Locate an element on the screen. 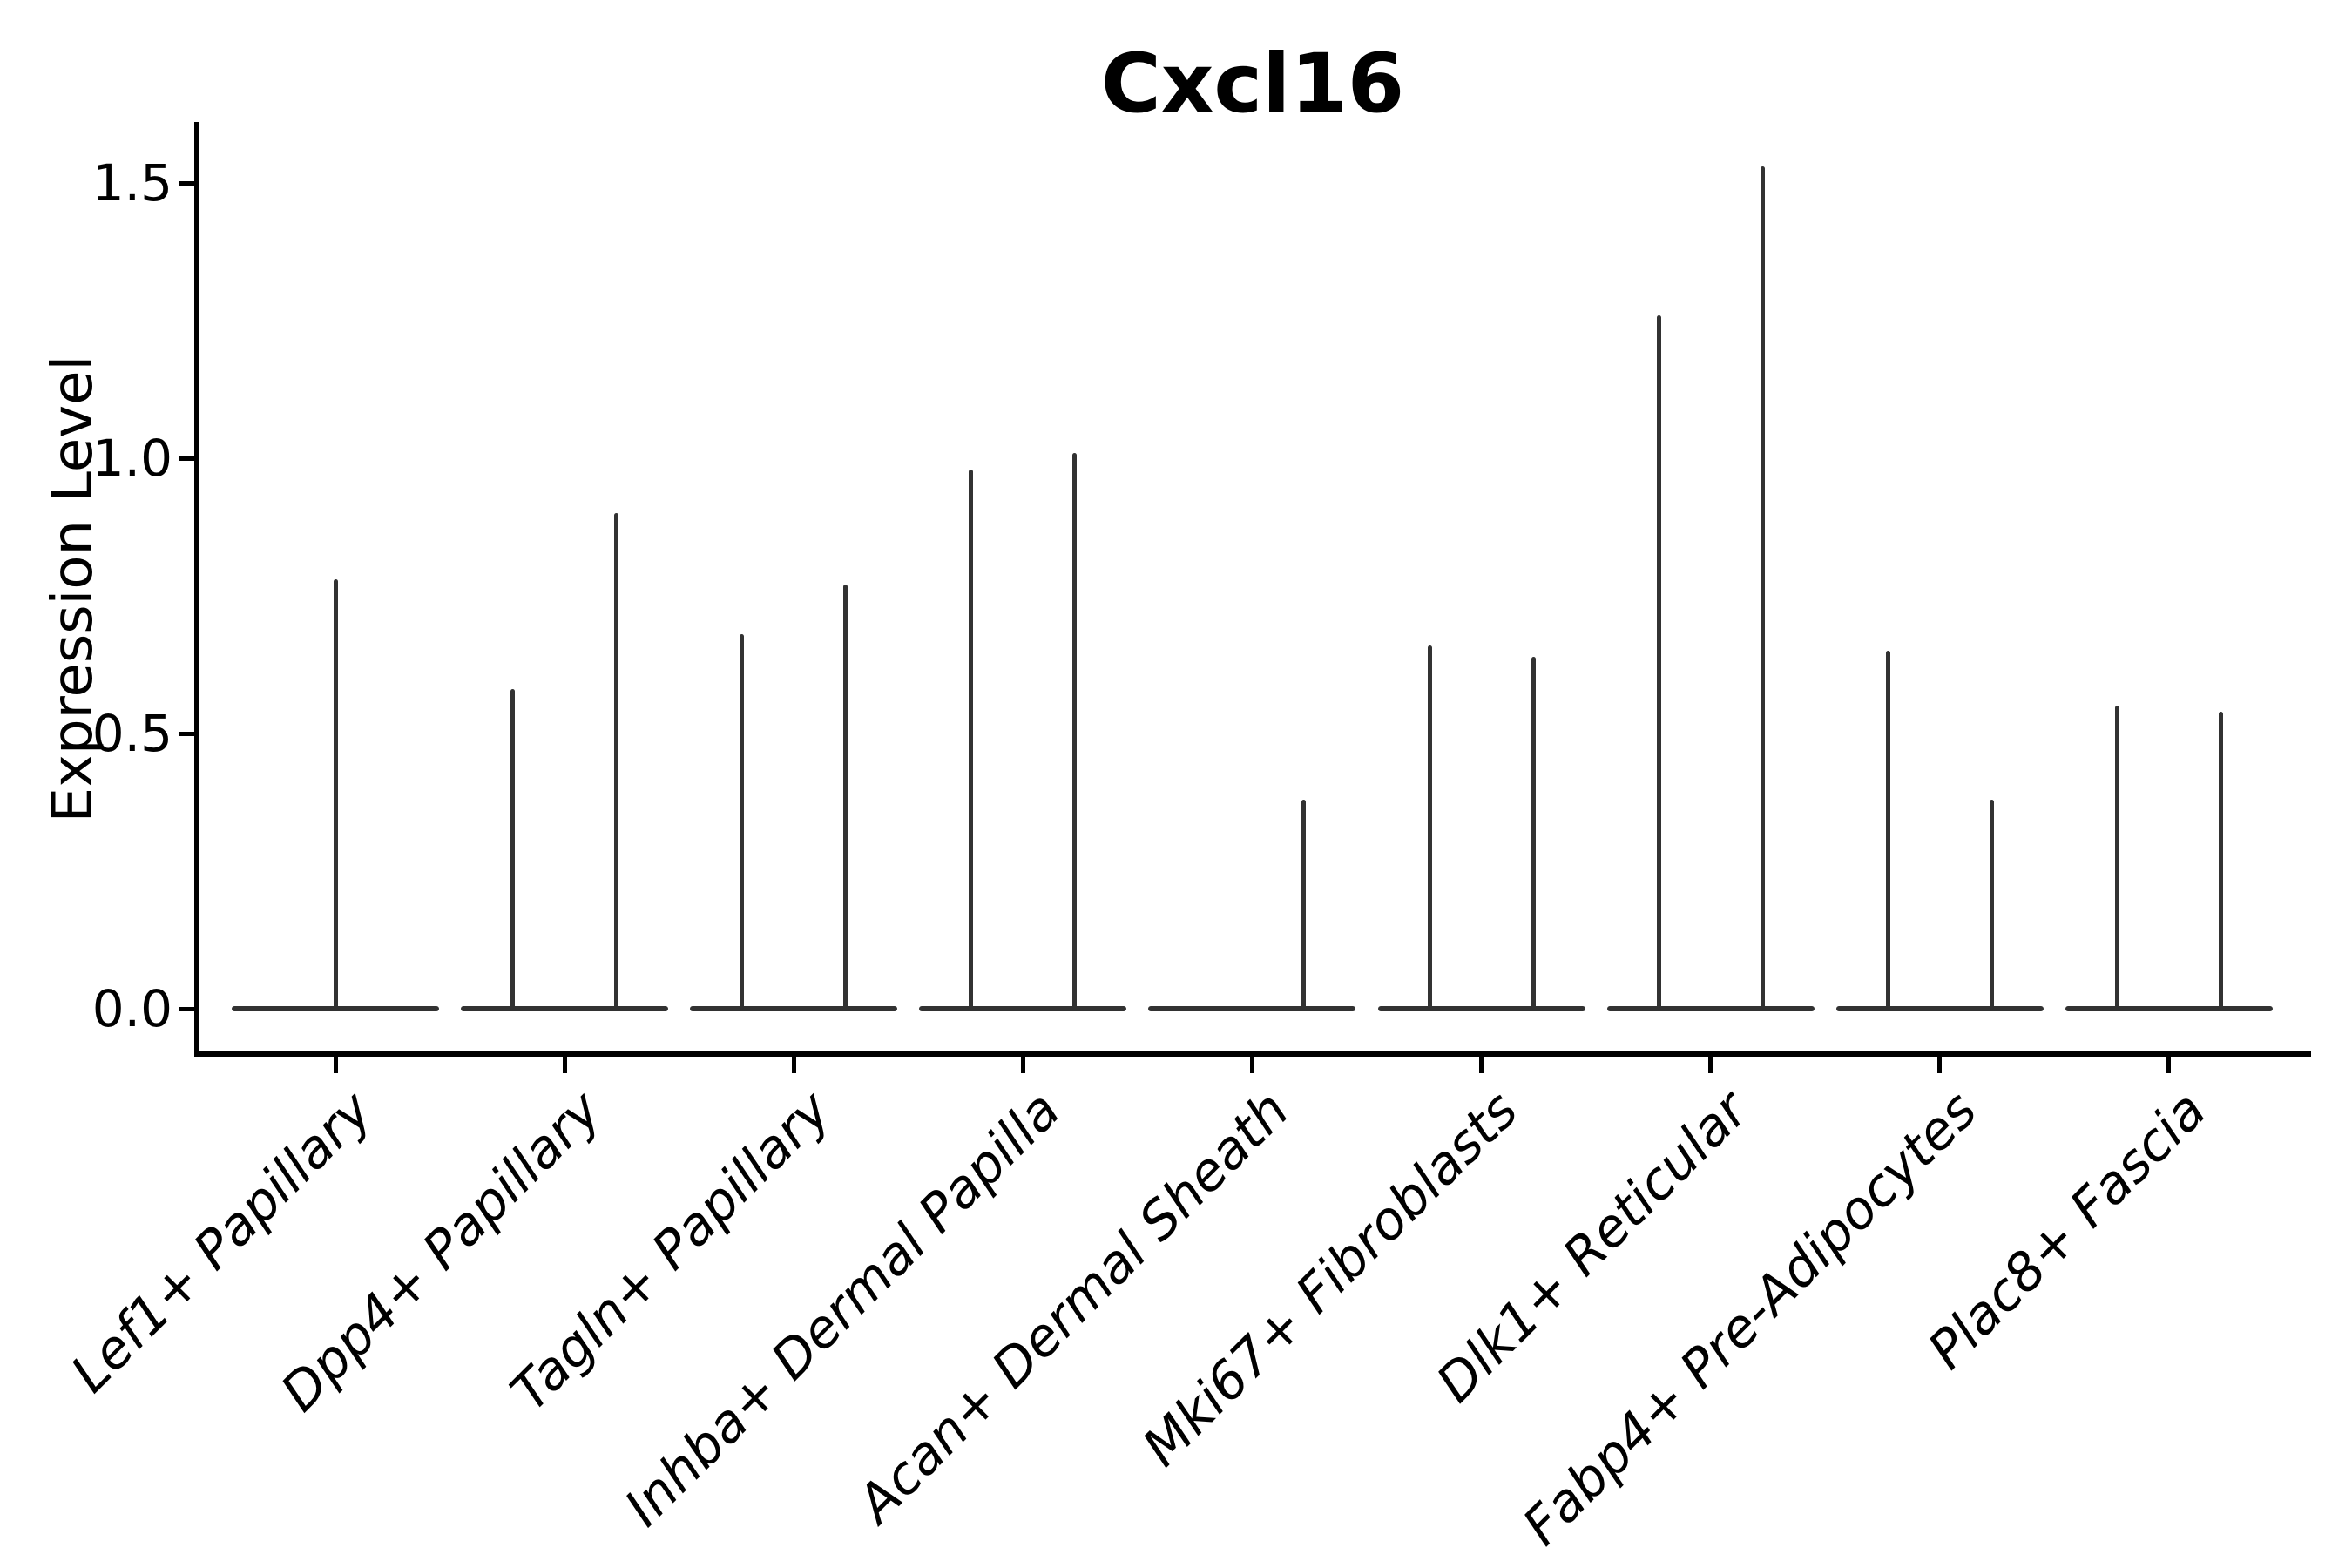 This screenshot has width=2352, height=1568. x-tick-label: Mki67+ Fibroblasts is located at coordinates (1331, 1279).